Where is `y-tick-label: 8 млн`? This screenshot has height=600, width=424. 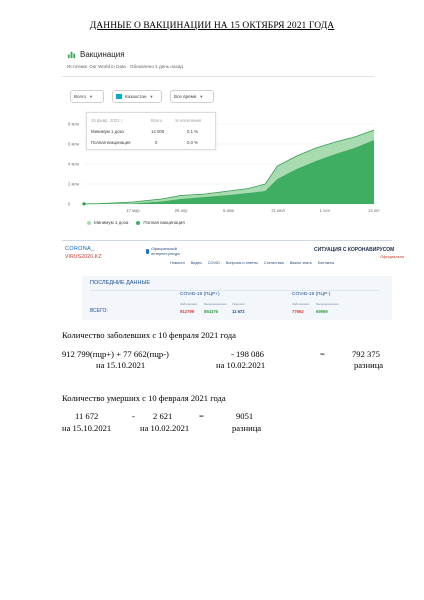 y-tick-label: 8 млн is located at coordinates (74, 124).